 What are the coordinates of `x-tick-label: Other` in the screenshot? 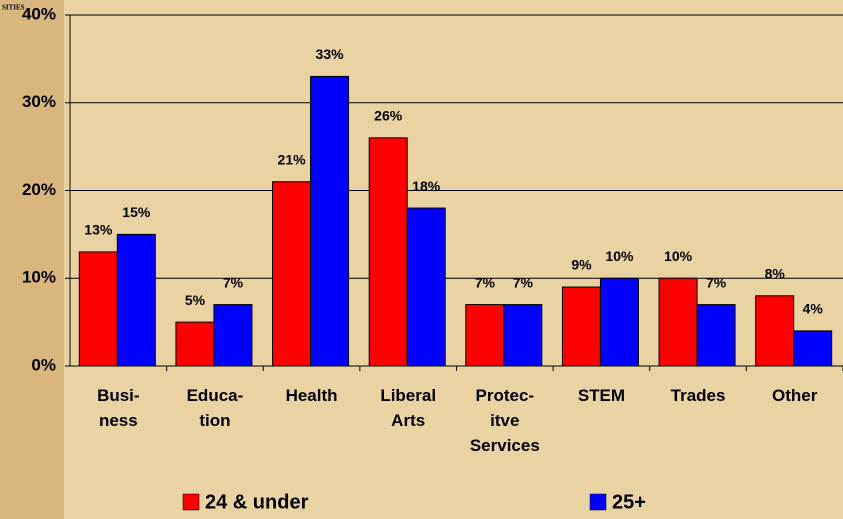 It's located at (795, 395).